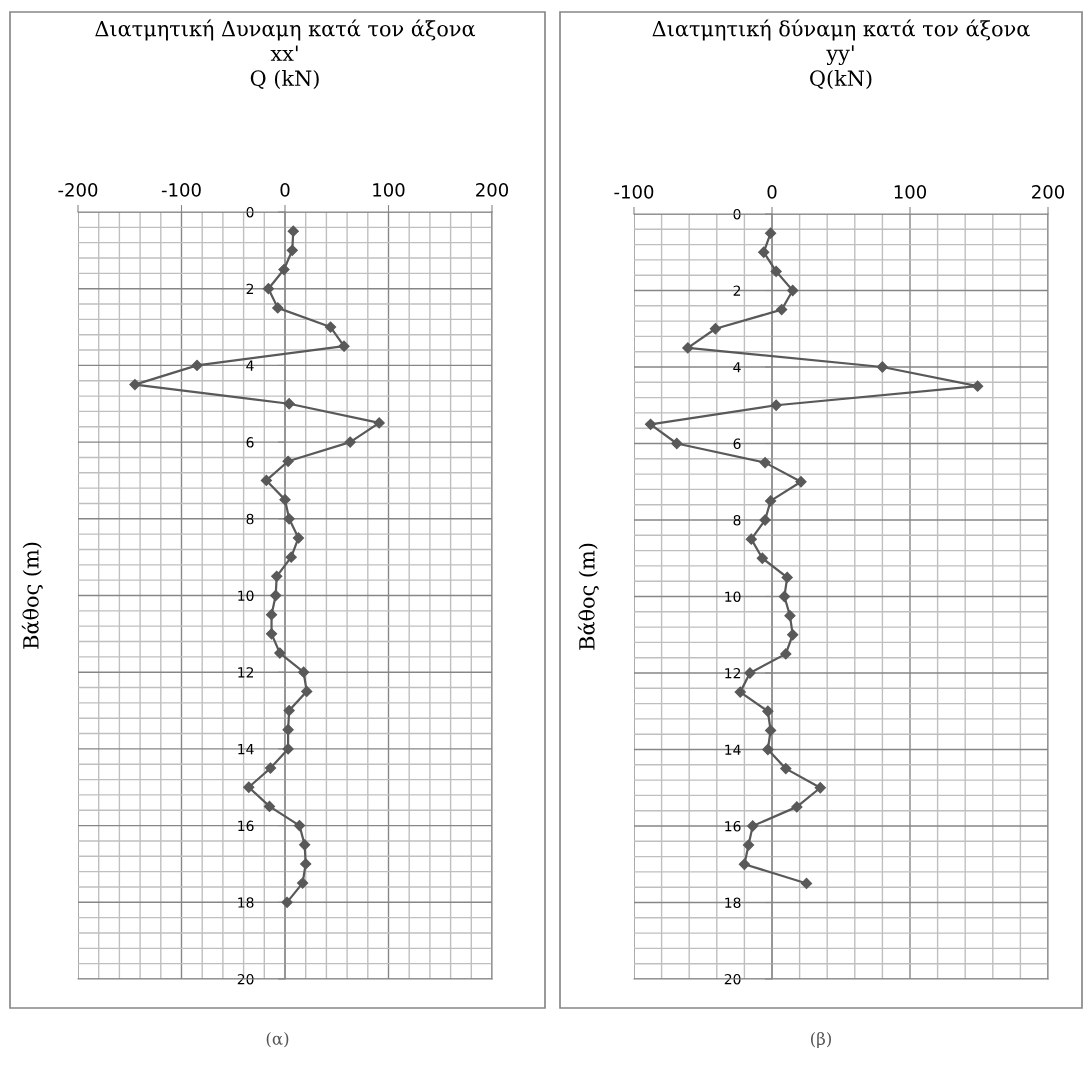  Describe the element at coordinates (821, 1040) in the screenshot. I see `text: (β)` at that location.